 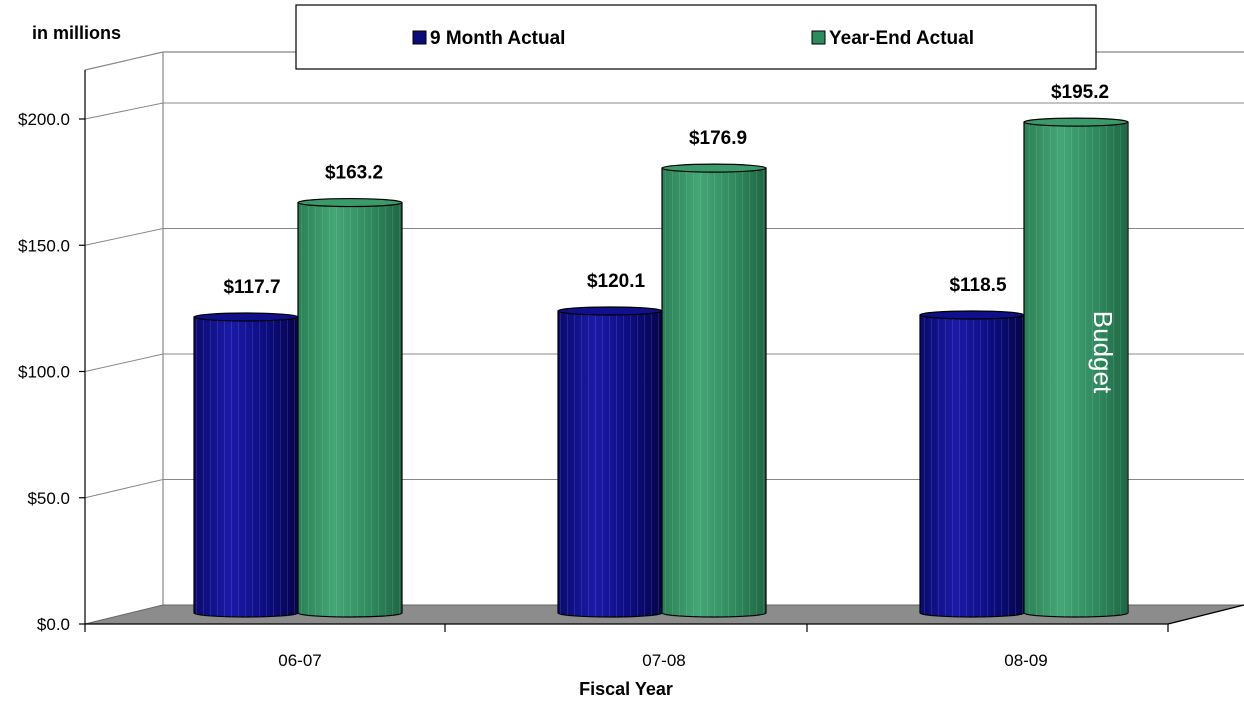 I want to click on x-tick-label: 06-07, so click(x=299, y=660).